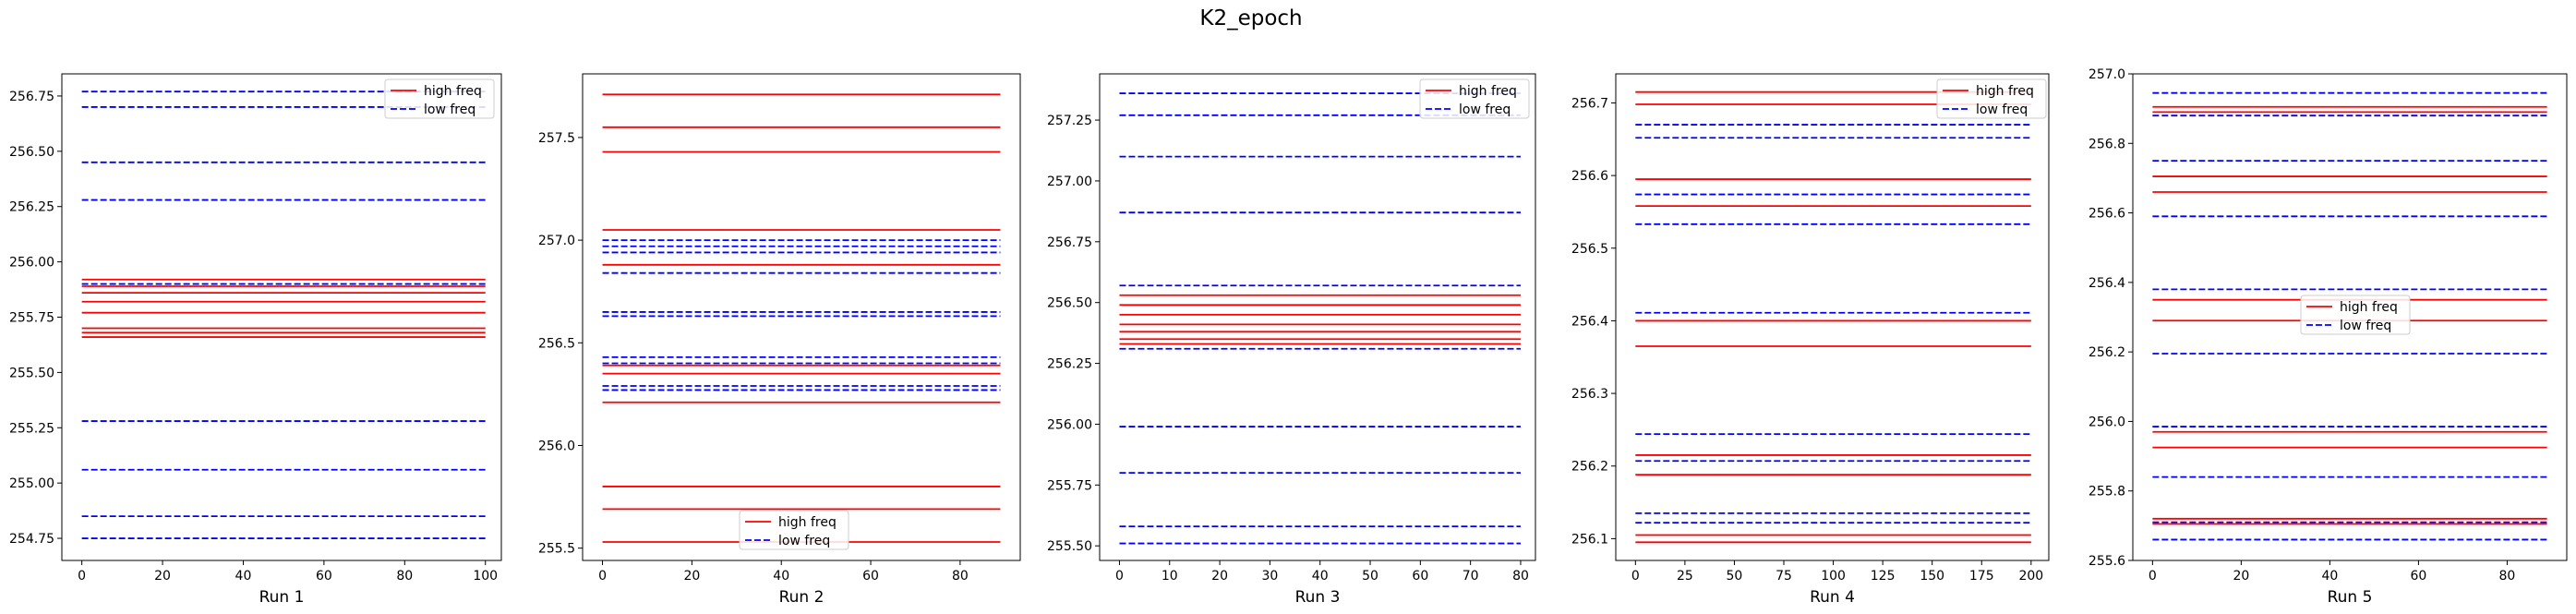  Describe the element at coordinates (1589, 539) in the screenshot. I see `y-tick-label: 256.1` at that location.